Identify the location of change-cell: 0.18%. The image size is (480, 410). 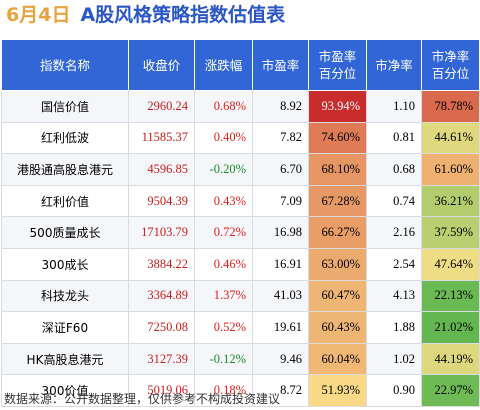
(223, 390).